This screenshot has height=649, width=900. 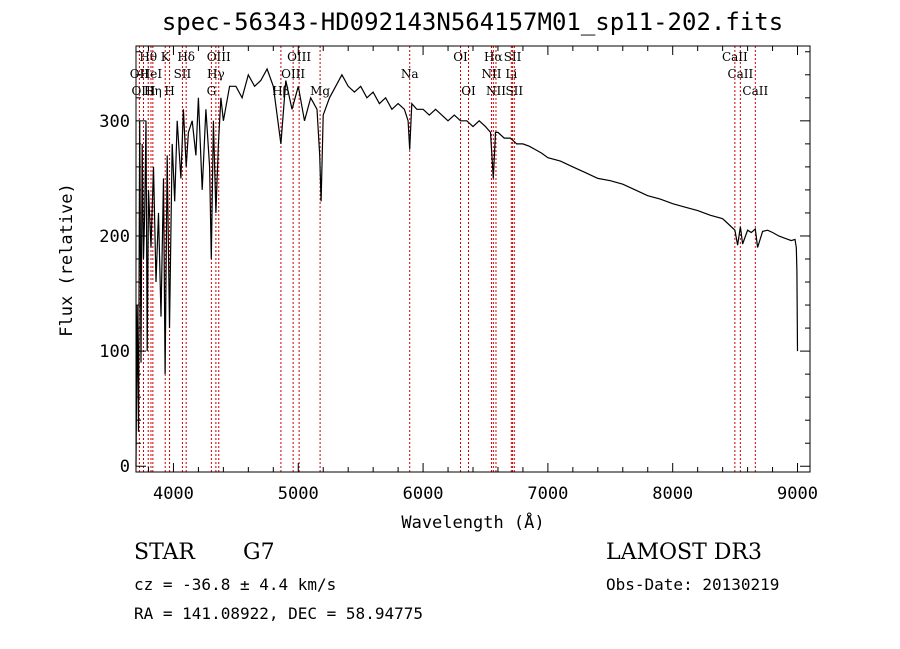 I want to click on x-tick-label-6000: 6000, so click(x=423, y=494).